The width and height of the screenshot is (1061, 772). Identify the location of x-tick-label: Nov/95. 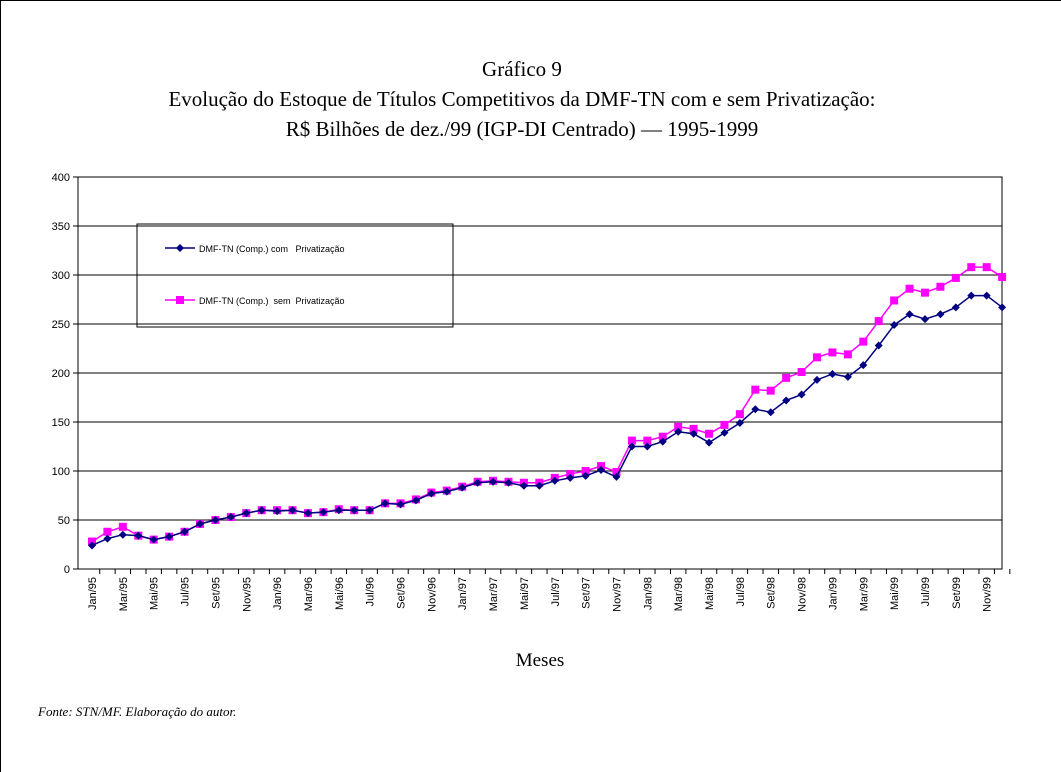
(247, 594).